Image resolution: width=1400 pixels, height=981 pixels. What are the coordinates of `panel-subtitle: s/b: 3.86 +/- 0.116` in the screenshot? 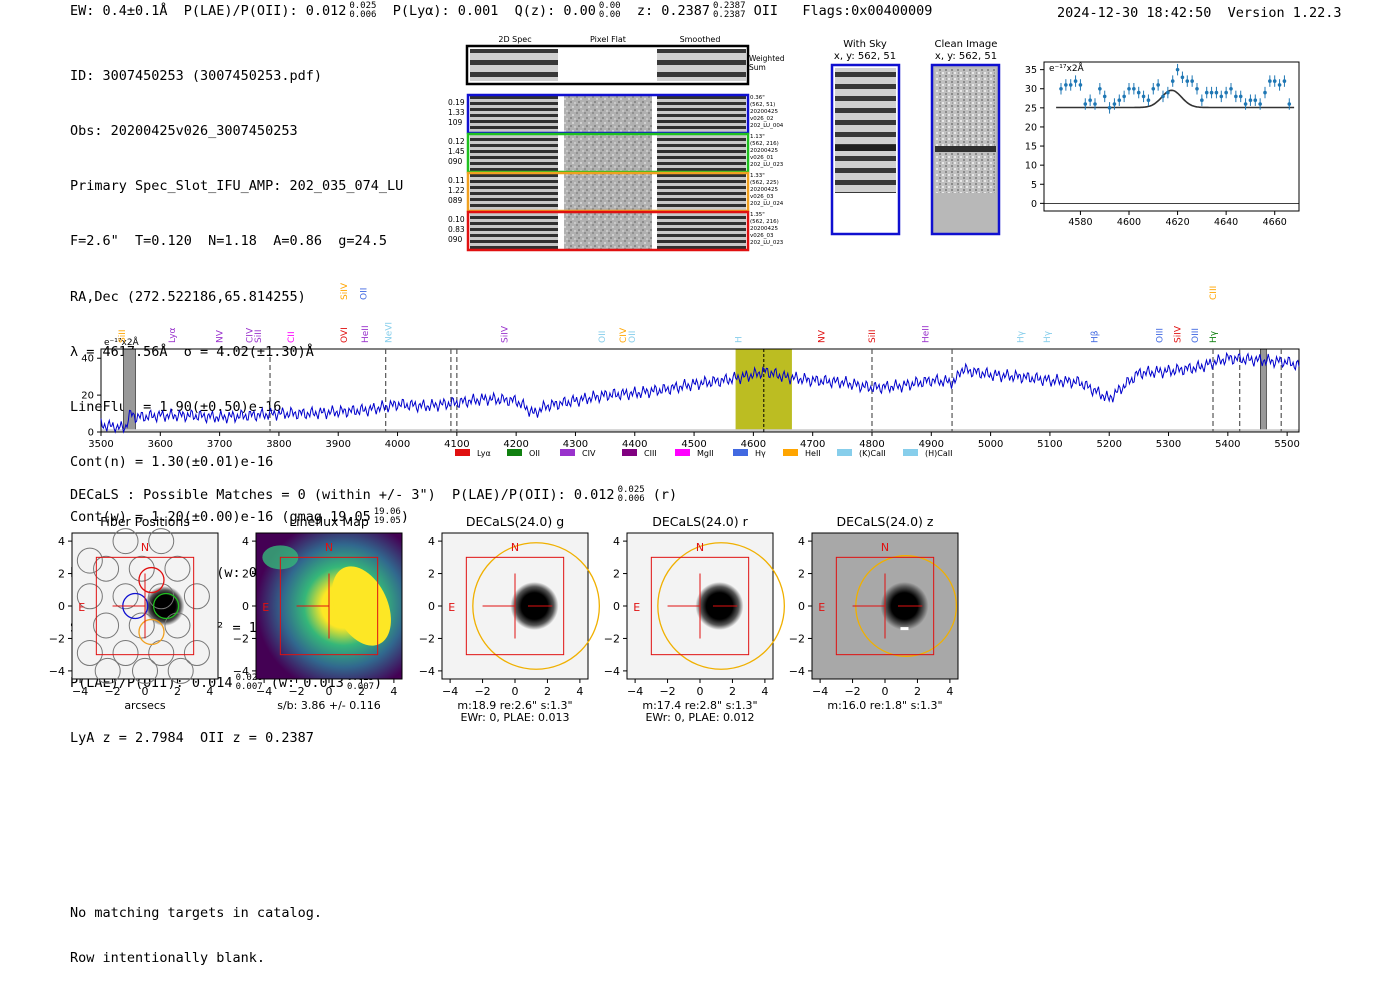 It's located at (329, 705).